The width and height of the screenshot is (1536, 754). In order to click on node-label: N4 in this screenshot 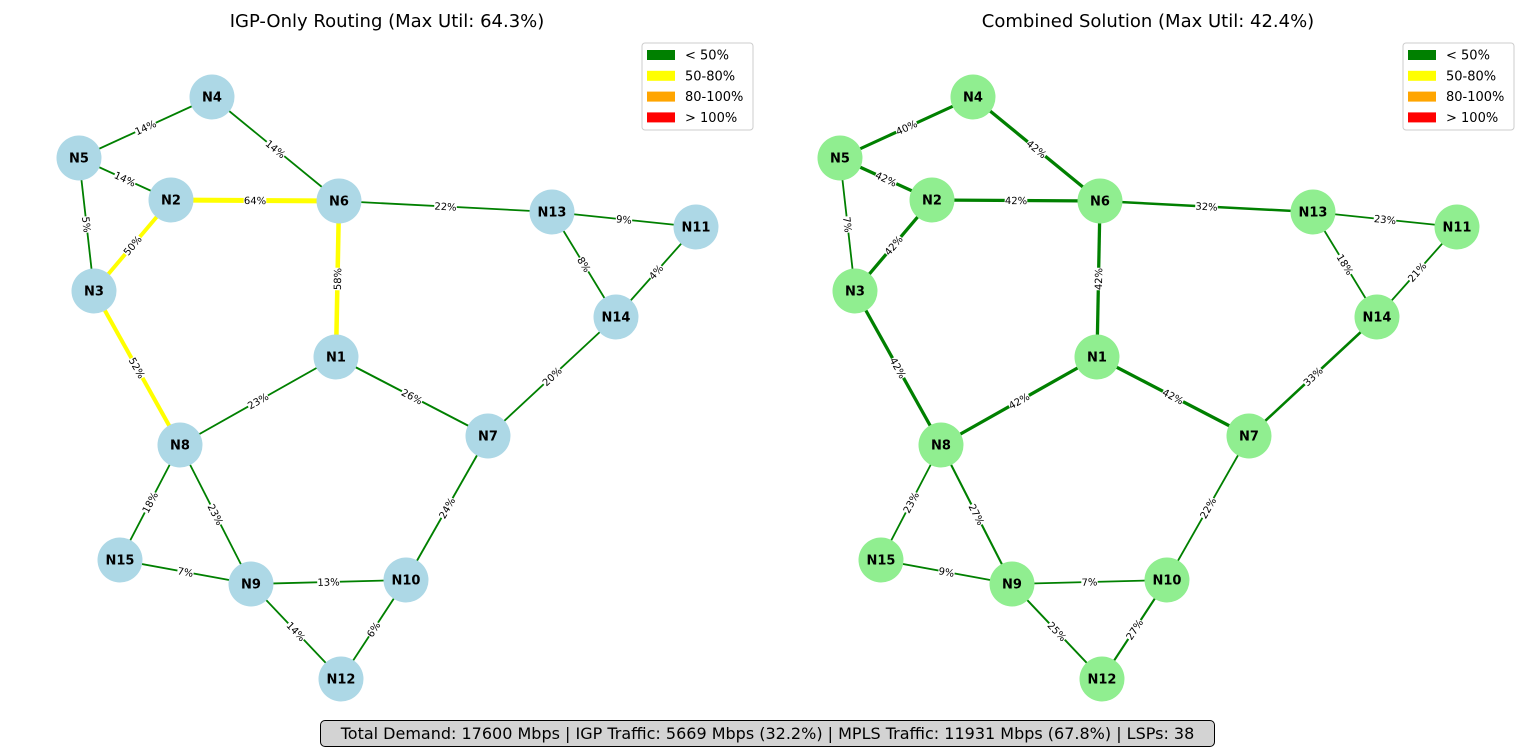, I will do `click(973, 98)`.